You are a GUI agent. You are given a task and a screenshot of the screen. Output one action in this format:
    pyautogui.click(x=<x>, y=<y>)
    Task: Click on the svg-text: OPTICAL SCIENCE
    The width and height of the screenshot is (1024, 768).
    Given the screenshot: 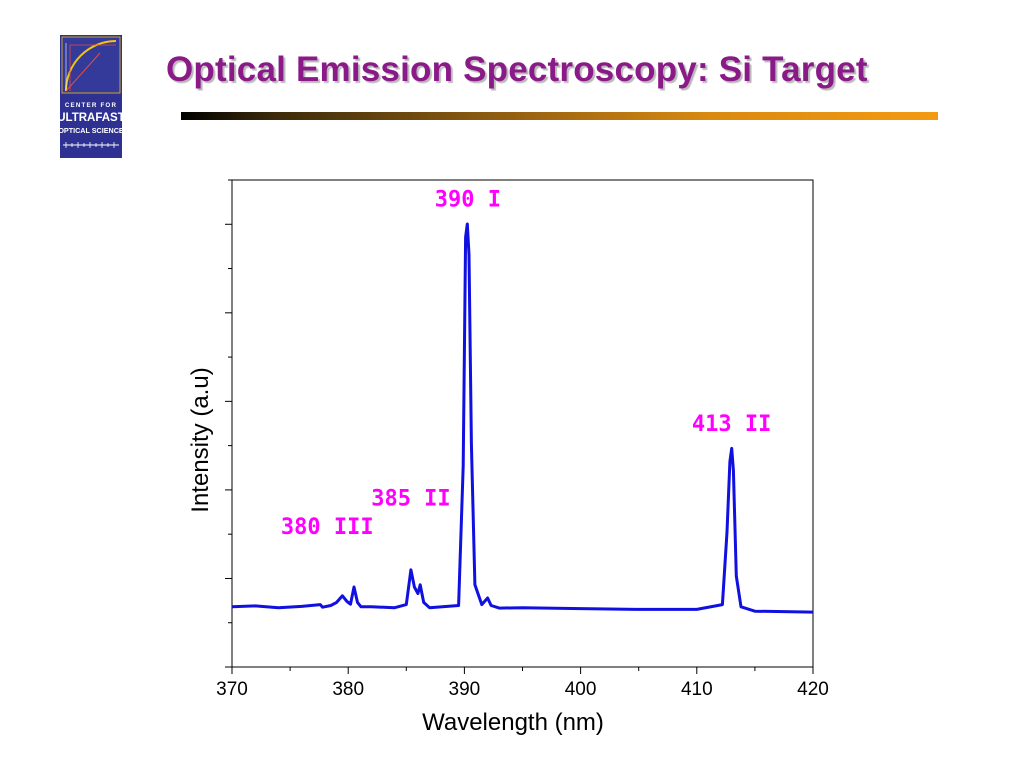 What is the action you would take?
    pyautogui.click(x=91, y=130)
    